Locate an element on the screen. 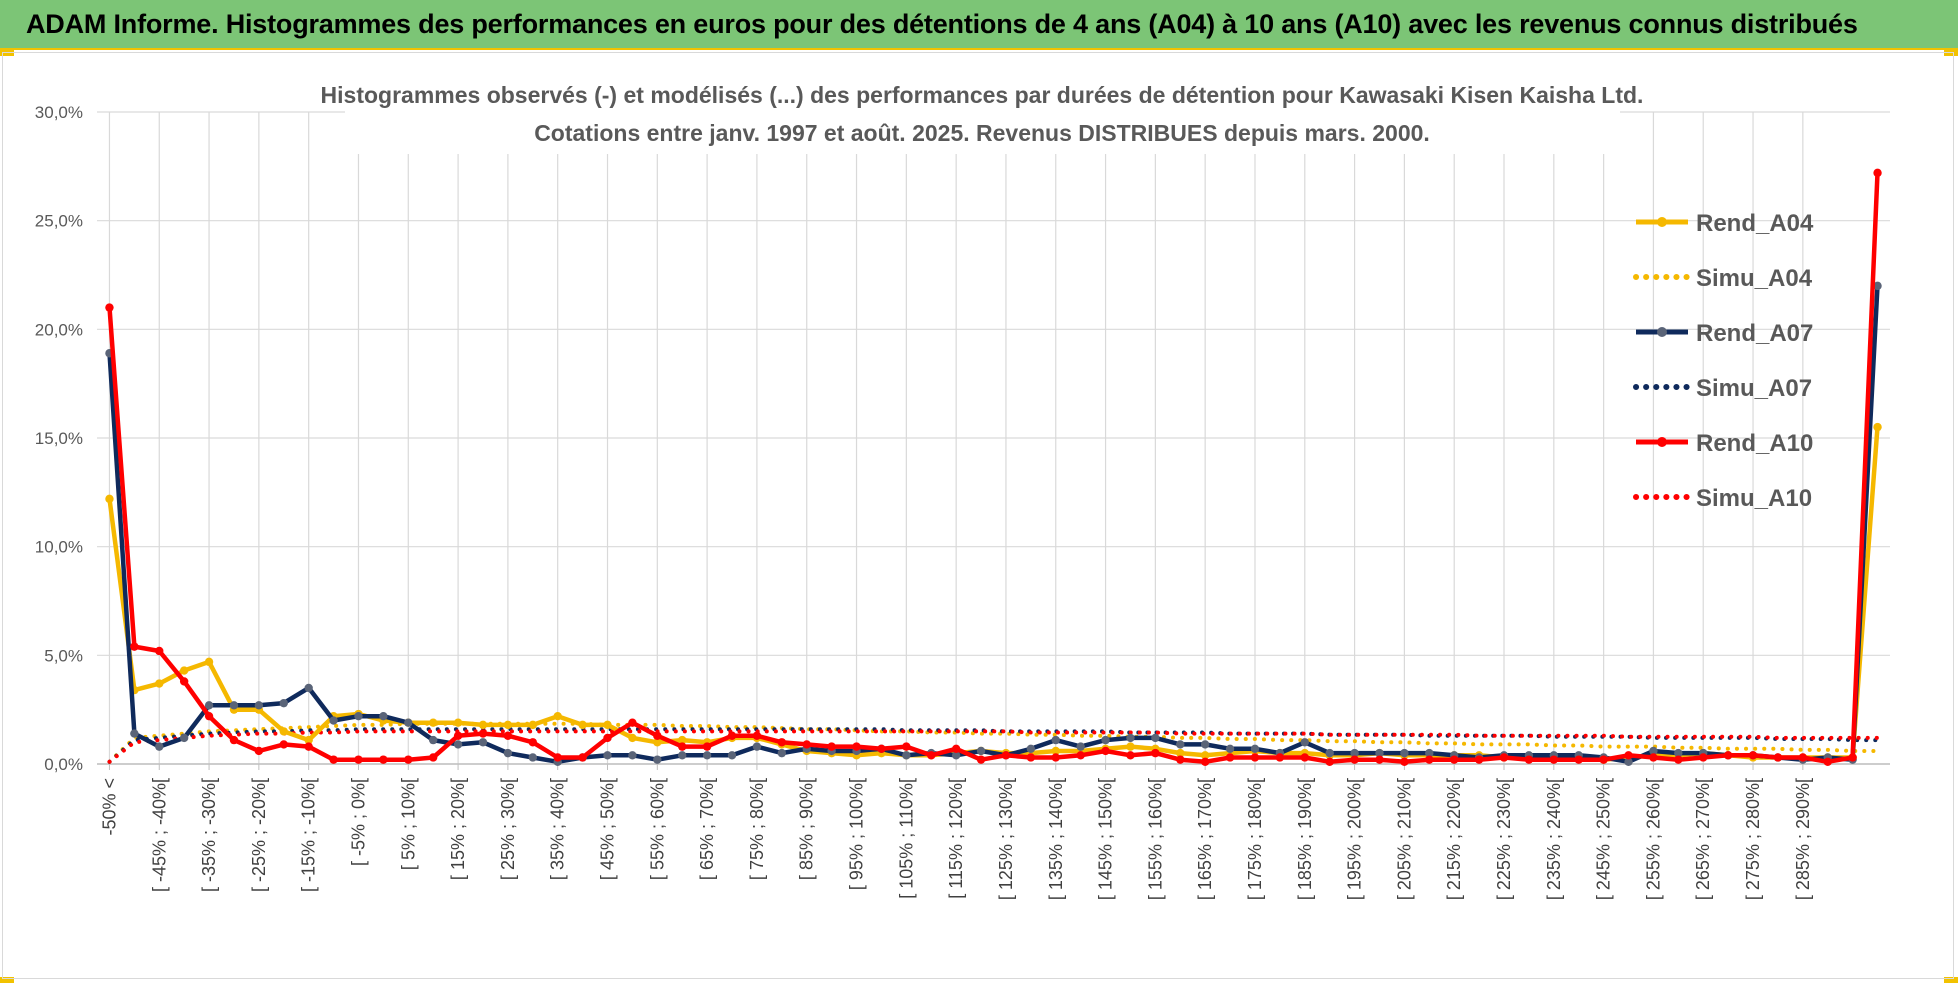 The height and width of the screenshot is (983, 1958). x-tick-label: [ 255% ; 260%[ is located at coordinates (1653, 839).